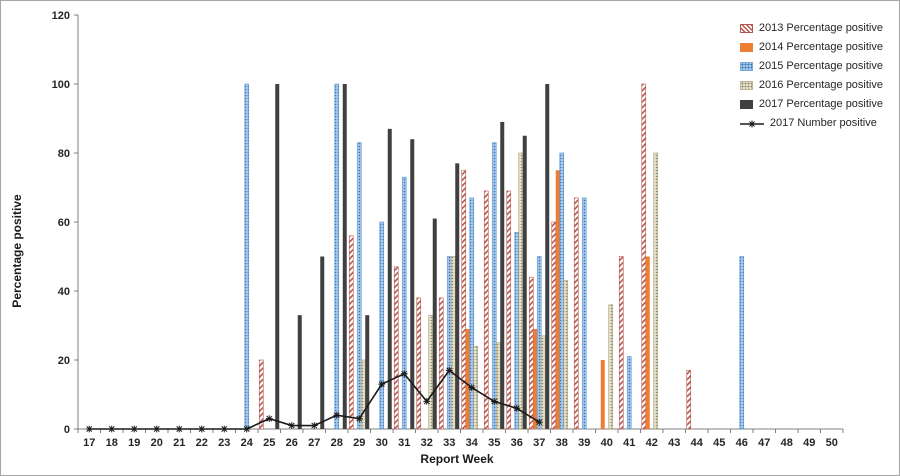  What do you see at coordinates (746, 47) in the screenshot?
I see `legend-swatch-2014-icon` at bounding box center [746, 47].